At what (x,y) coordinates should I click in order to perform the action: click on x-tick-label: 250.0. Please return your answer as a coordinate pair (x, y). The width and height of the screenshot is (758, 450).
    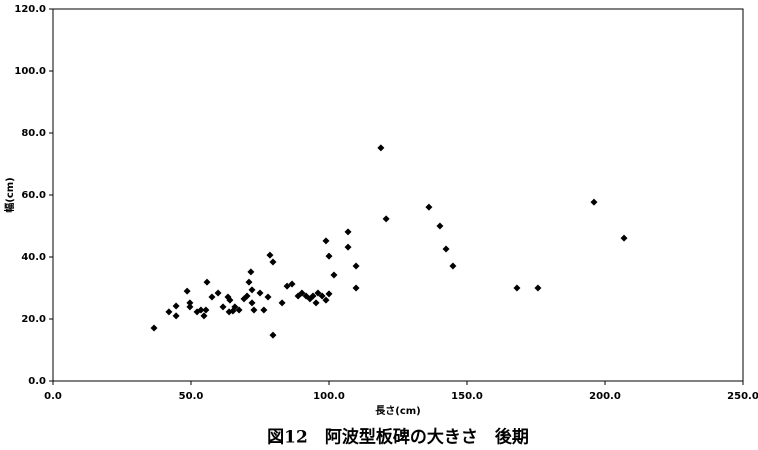
    Looking at the image, I should click on (742, 396).